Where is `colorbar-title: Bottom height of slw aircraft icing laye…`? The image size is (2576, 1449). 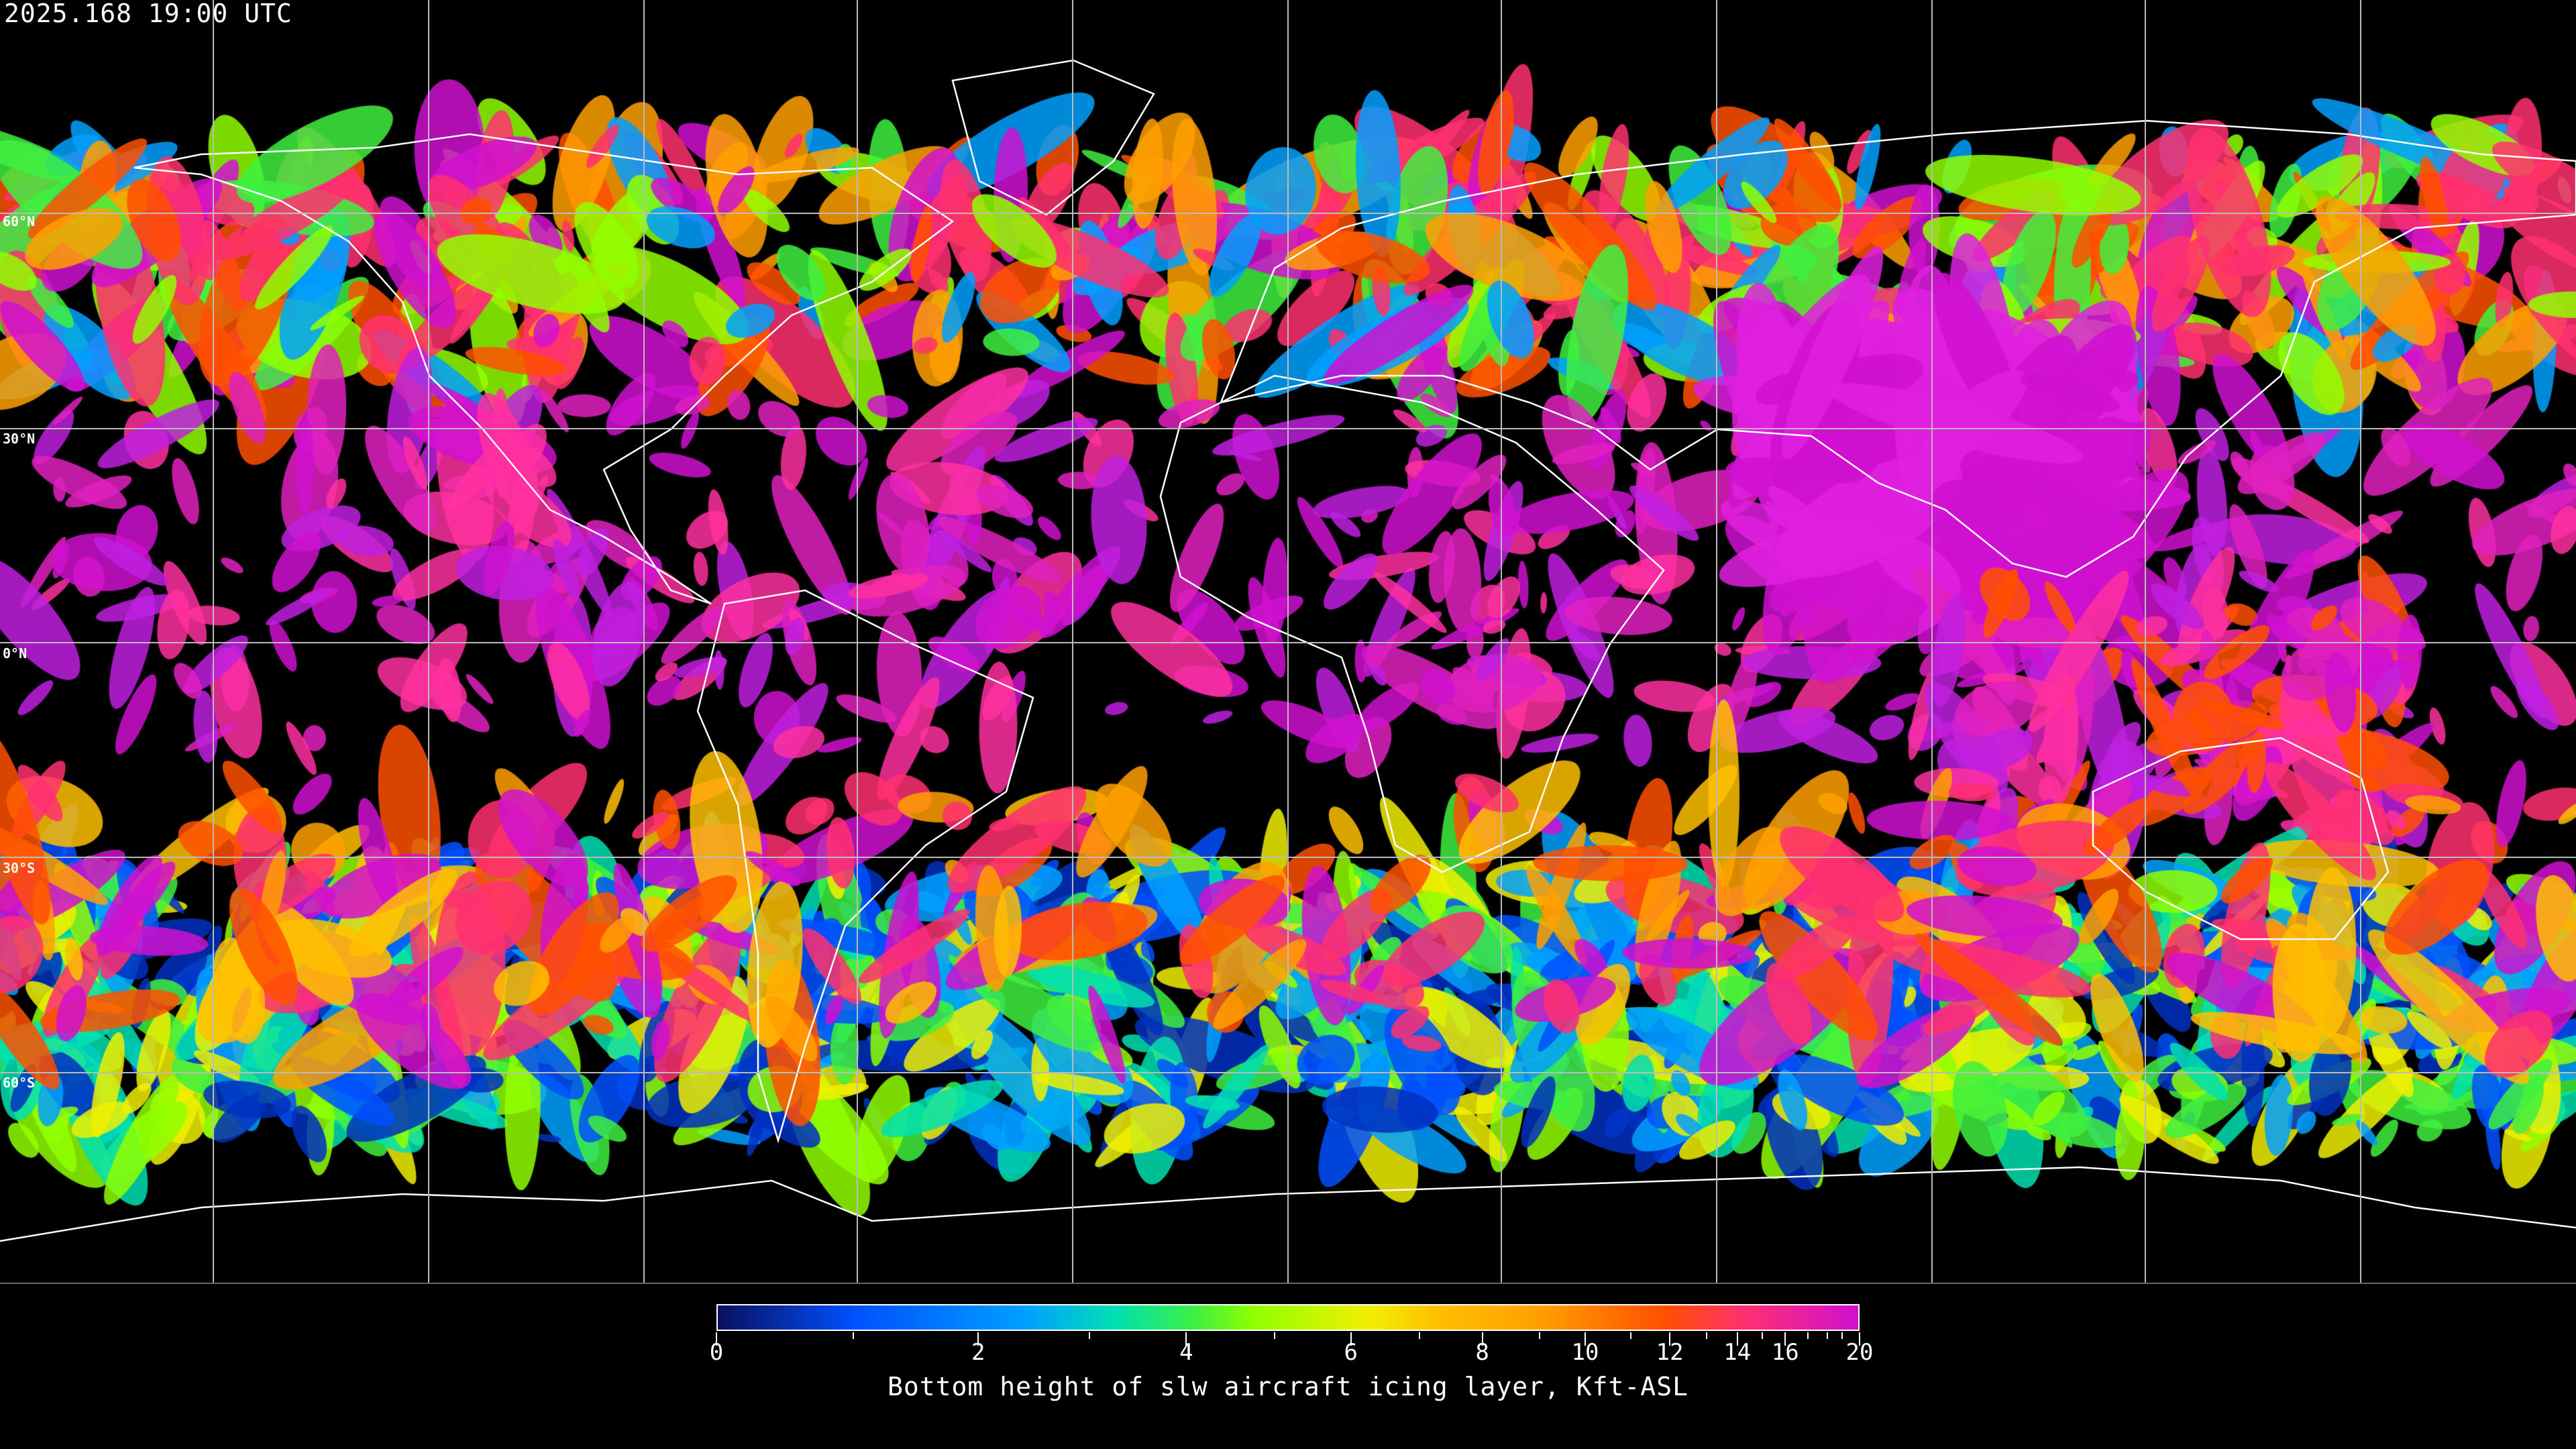
colorbar-title: Bottom height of slw aircraft icing laye… is located at coordinates (1288, 1386).